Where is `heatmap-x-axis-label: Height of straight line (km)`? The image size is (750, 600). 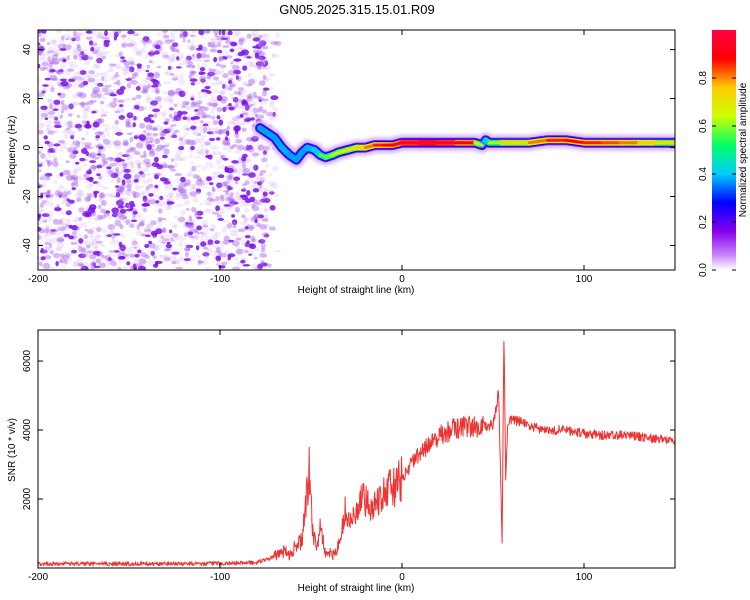
heatmap-x-axis-label: Height of straight line (km) is located at coordinates (356, 290).